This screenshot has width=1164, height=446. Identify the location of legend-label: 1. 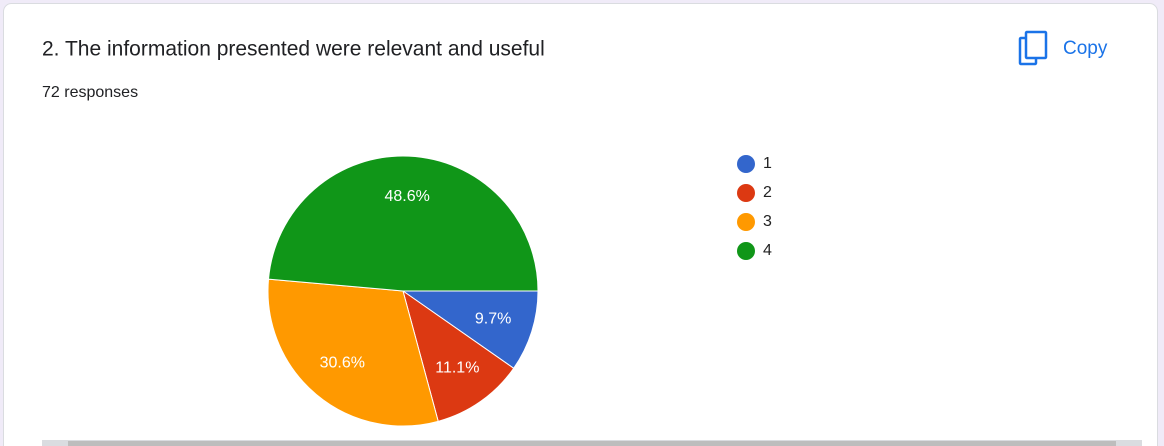
(767, 163).